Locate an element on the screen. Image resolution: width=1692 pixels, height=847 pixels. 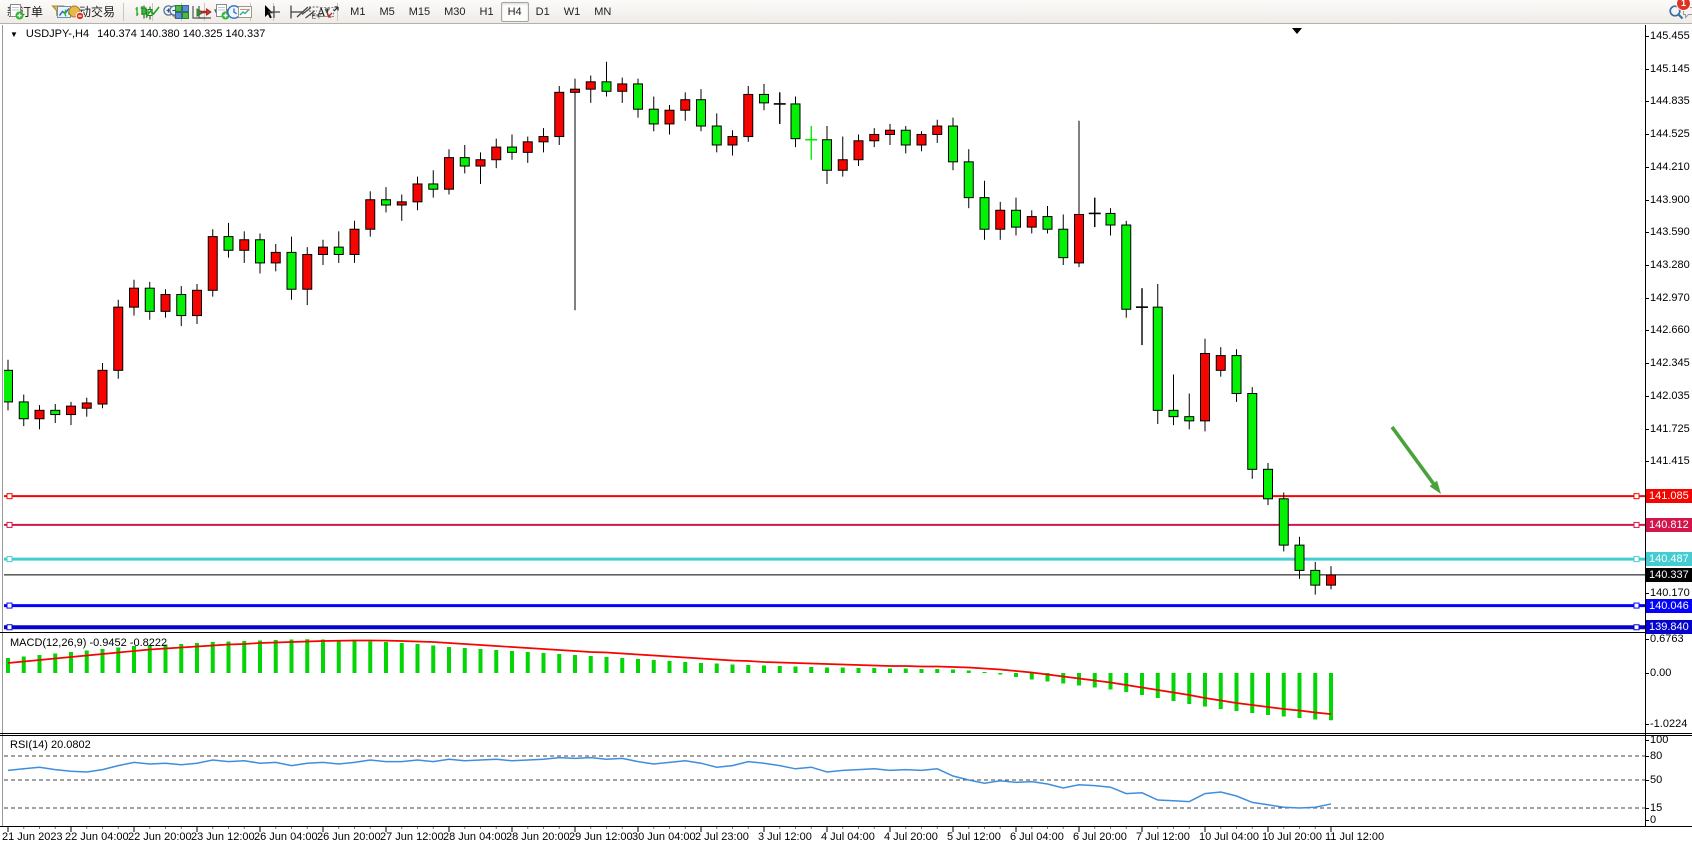
text-a-icon: A is located at coordinates (321, 11).